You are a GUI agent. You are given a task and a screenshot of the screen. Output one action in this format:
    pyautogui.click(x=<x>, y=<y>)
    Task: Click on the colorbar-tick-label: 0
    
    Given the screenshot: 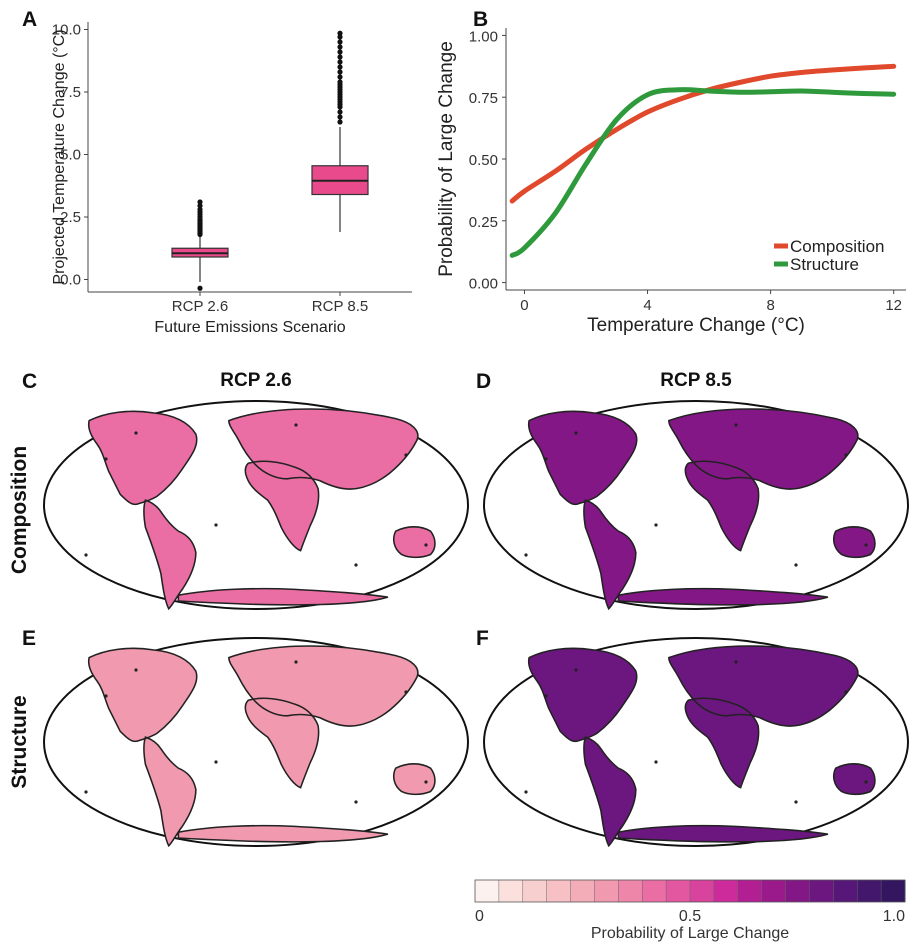 What is the action you would take?
    pyautogui.click(x=479, y=916)
    